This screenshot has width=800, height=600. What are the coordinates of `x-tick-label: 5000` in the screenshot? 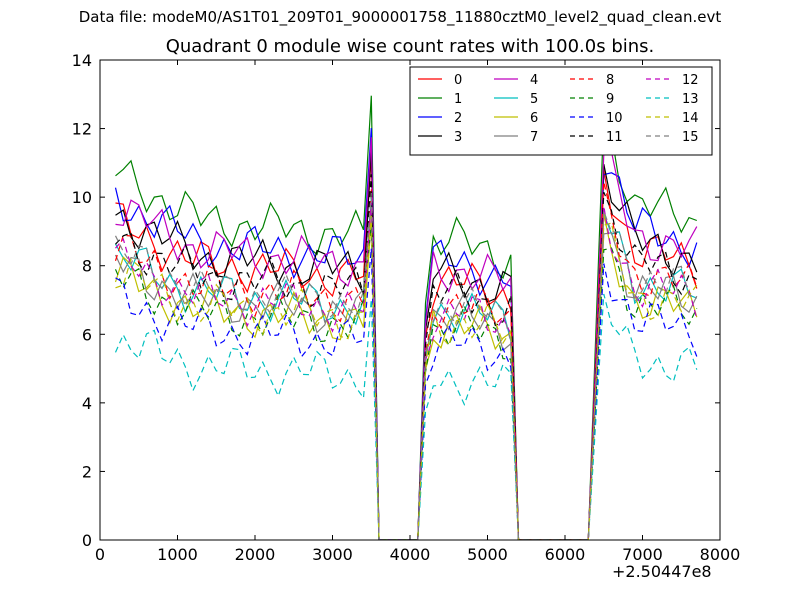 It's located at (487, 554).